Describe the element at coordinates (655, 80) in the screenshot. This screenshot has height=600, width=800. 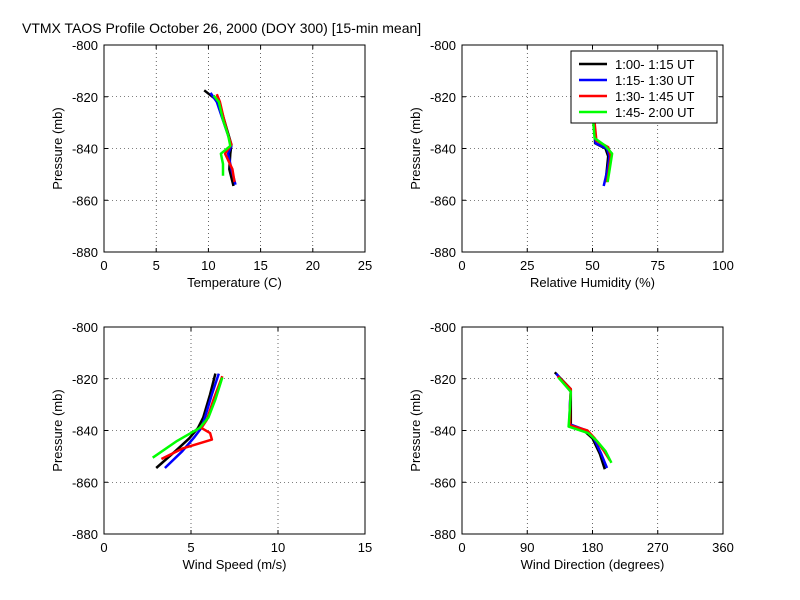
I see `legend-label: 1:15- 1:30 UT` at that location.